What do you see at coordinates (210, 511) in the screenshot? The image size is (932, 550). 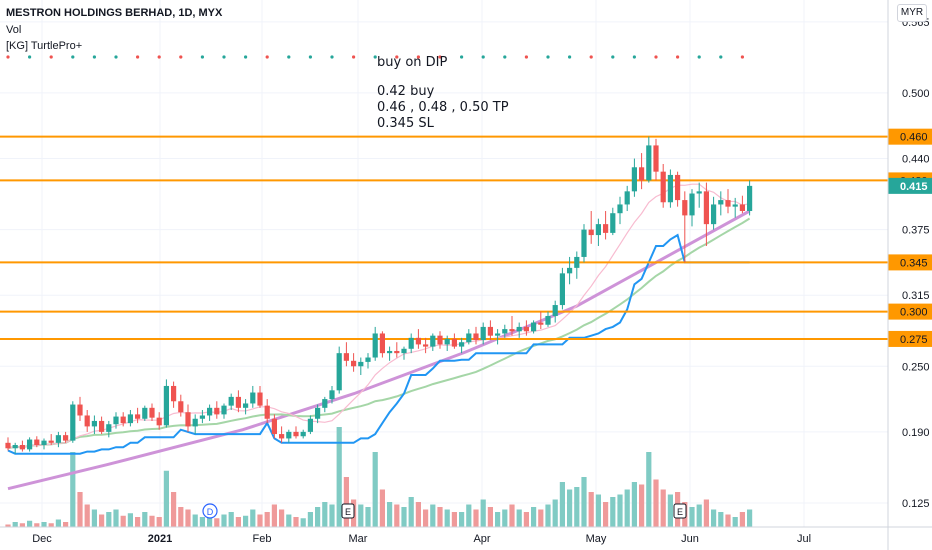 I see `dividend-marker: D` at bounding box center [210, 511].